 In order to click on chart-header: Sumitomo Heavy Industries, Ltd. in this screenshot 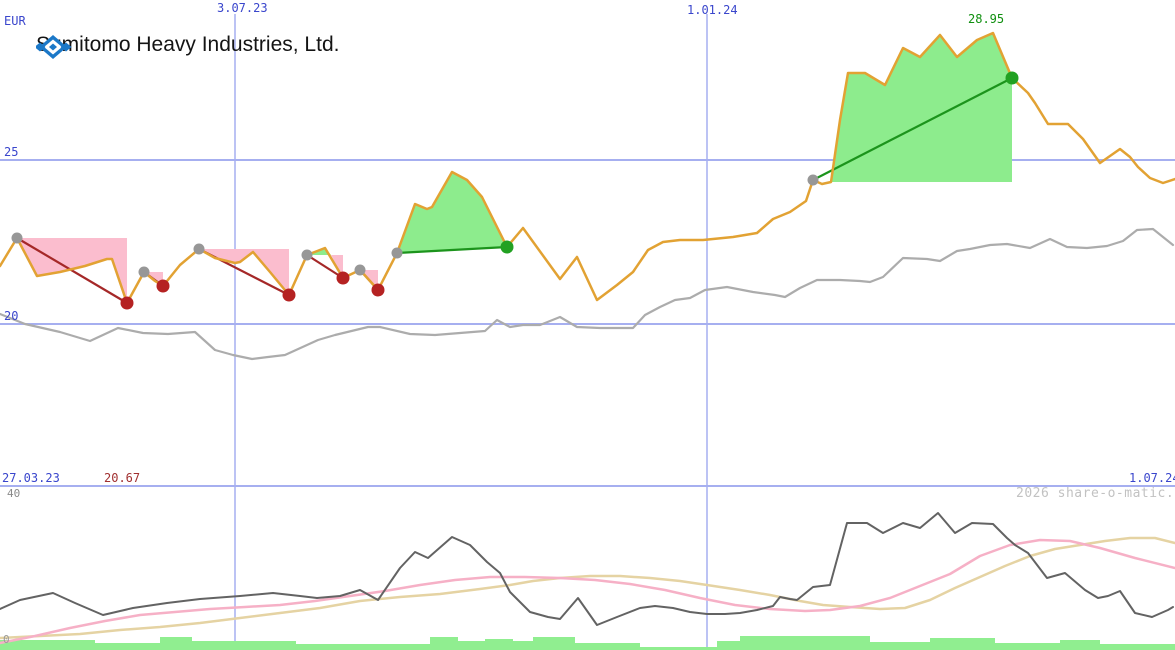, I will do `click(188, 46)`.